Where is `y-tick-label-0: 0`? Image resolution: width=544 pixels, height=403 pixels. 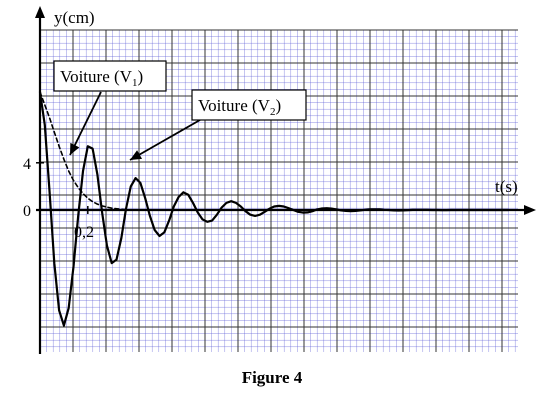 y-tick-label-0: 0 is located at coordinates (27, 211).